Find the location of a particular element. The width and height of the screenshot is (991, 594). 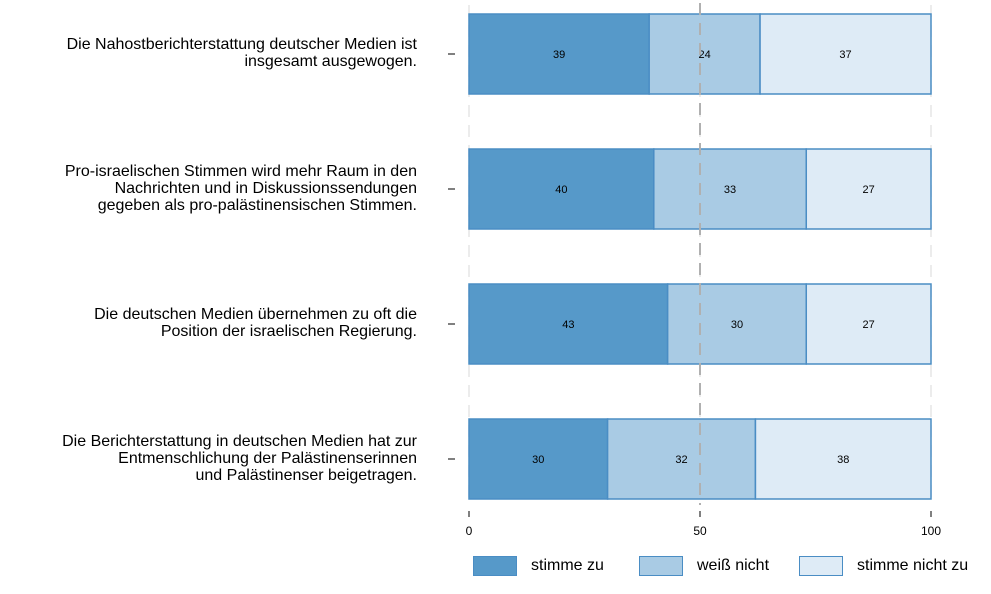

data-label: 38 is located at coordinates (843, 460).